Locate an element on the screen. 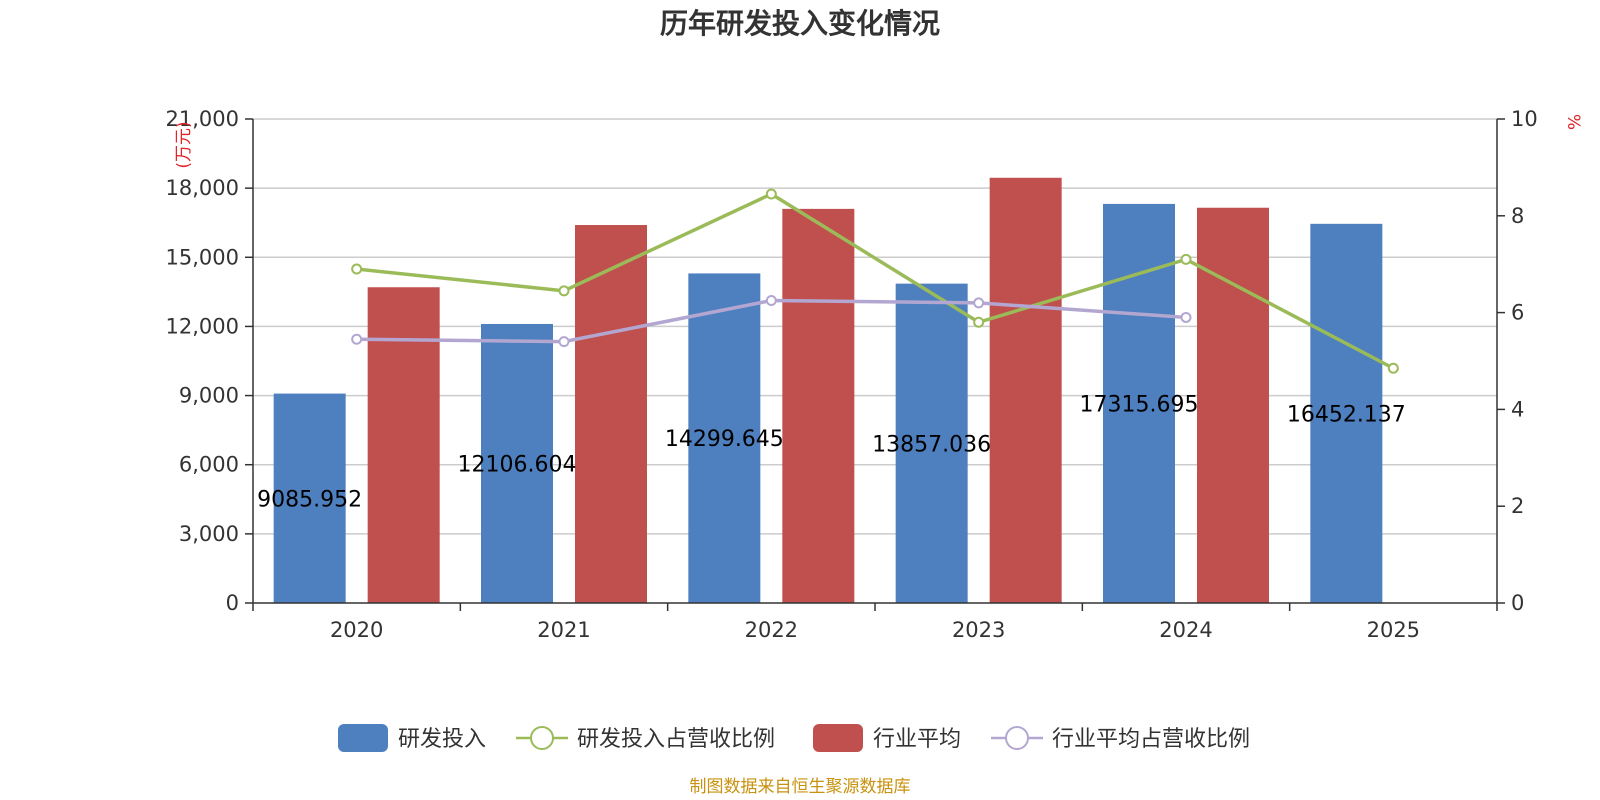  left-tick-label: 6,000 is located at coordinates (209, 465).